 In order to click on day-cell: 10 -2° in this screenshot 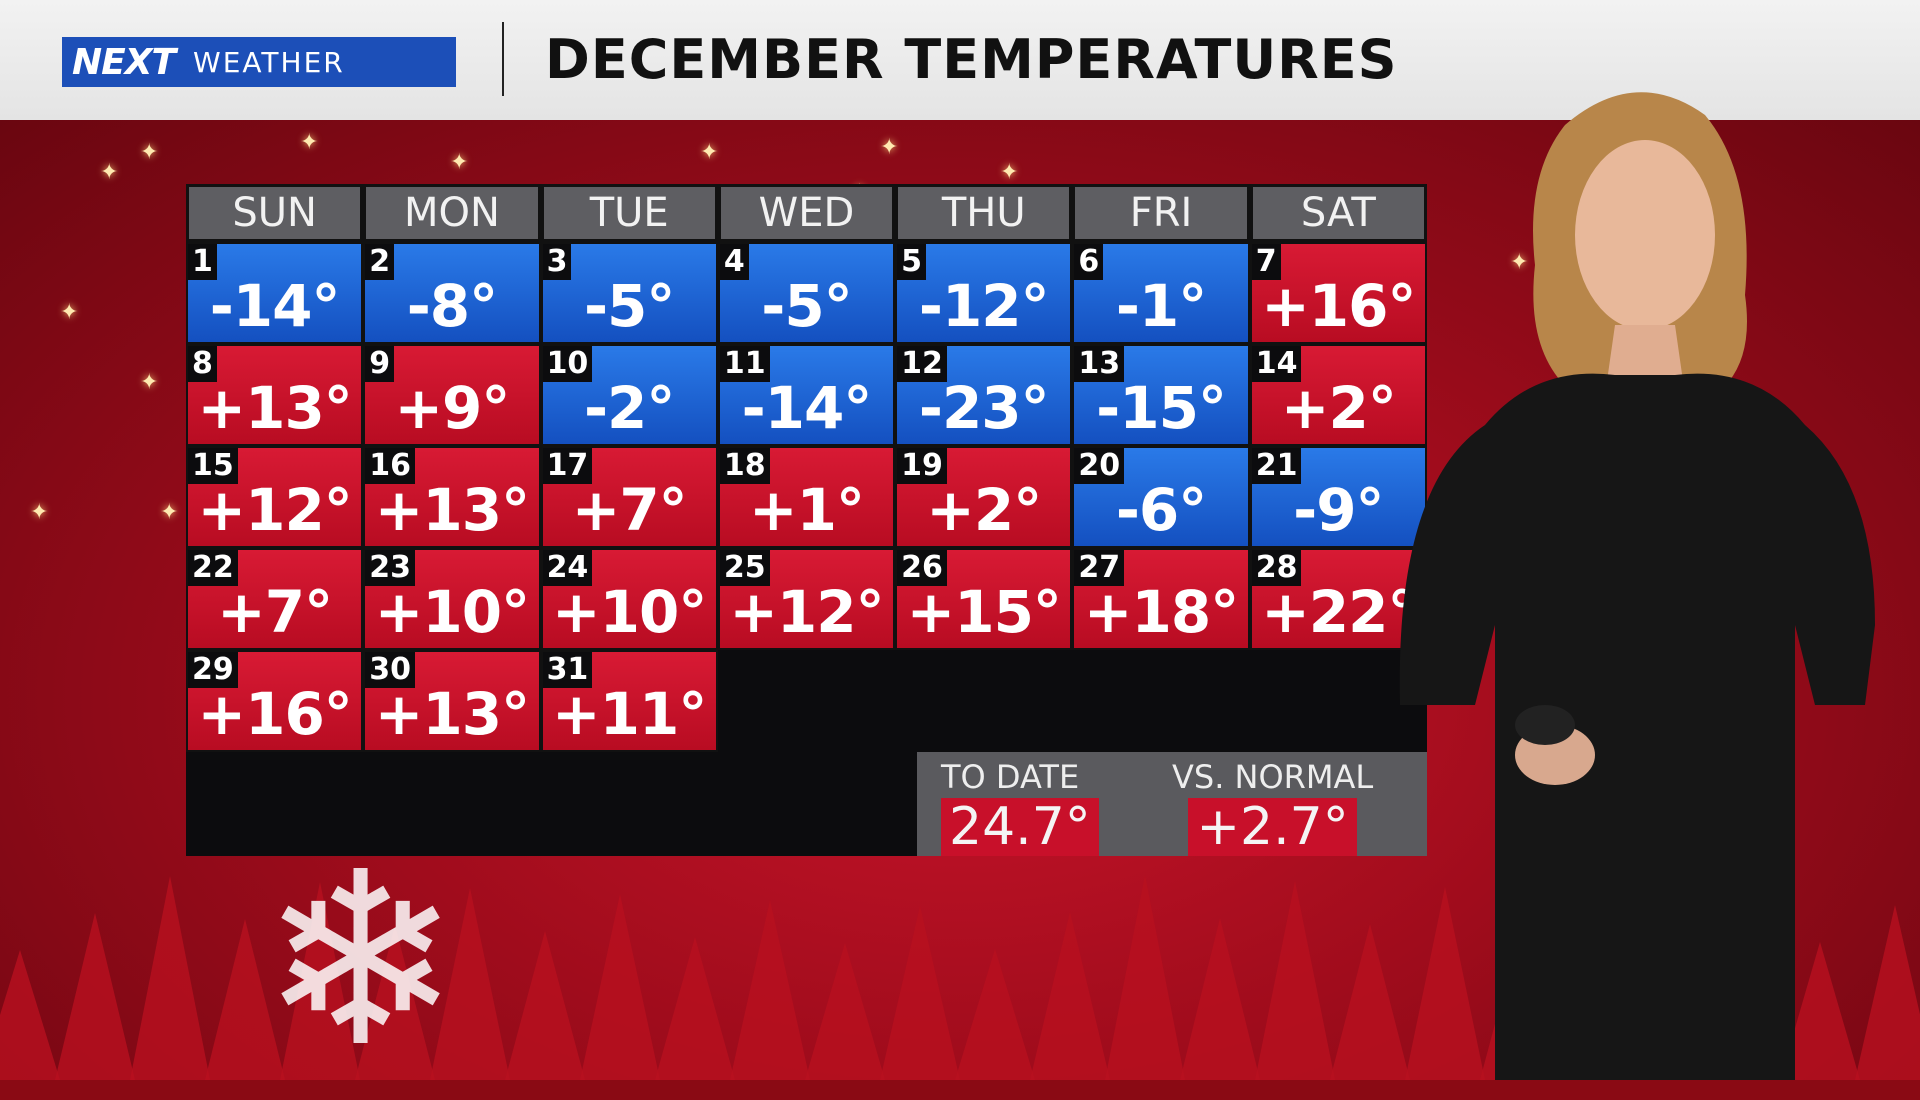, I will do `click(629, 395)`.